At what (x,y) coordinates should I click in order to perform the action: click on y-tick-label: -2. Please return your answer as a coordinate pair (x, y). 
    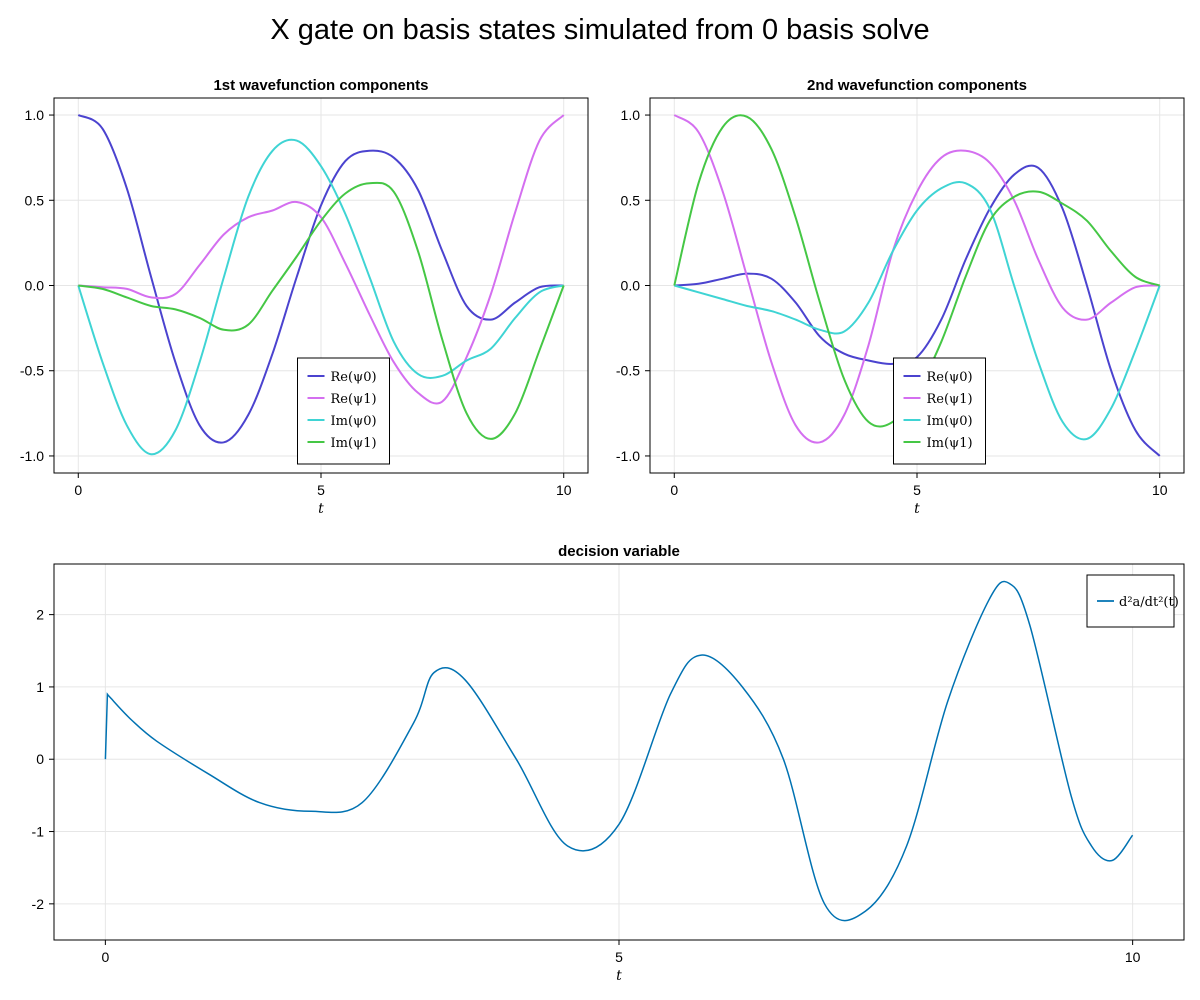
    Looking at the image, I should click on (38, 904).